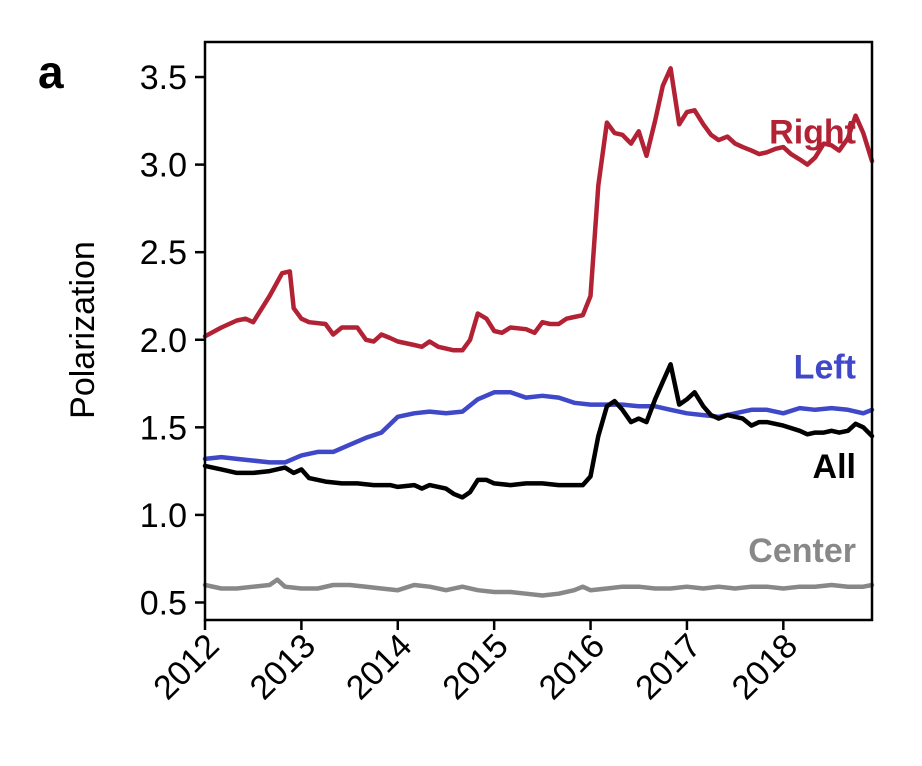  Describe the element at coordinates (379, 667) in the screenshot. I see `x-tick-label: 2014` at that location.